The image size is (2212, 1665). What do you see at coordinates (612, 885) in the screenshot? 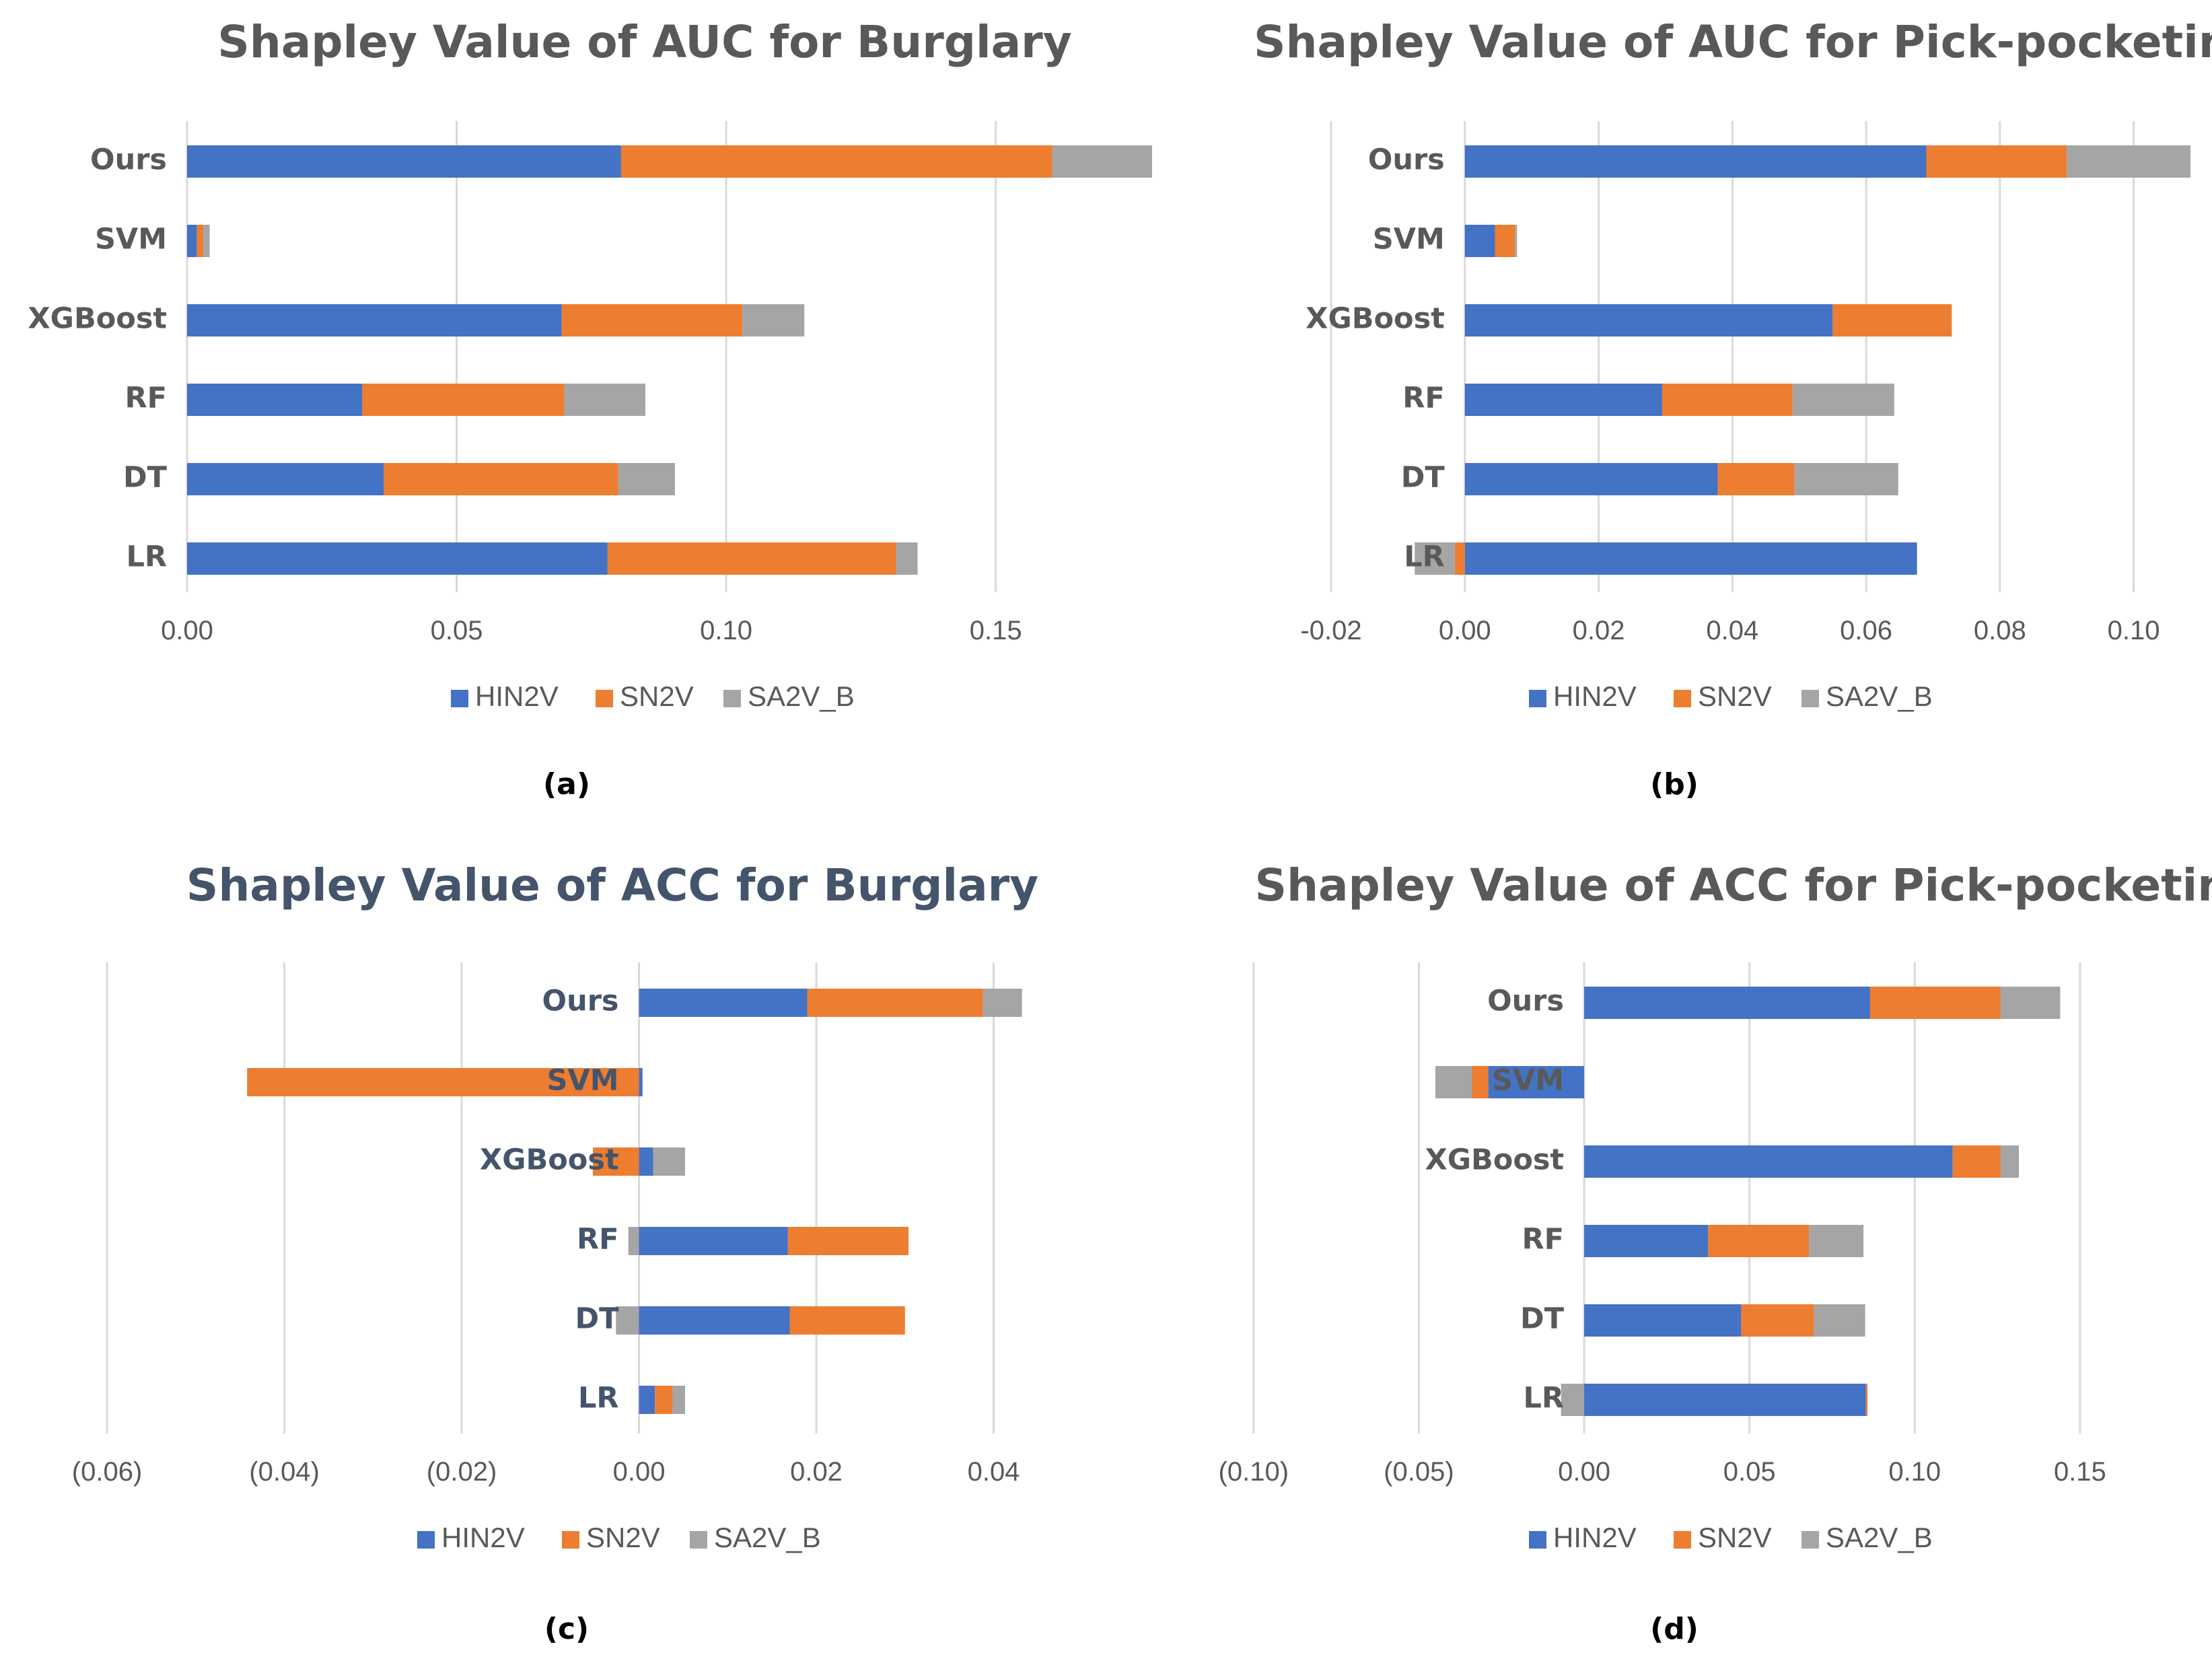
I see `chart-title-c: Shapley Value of ACC for Burglary` at bounding box center [612, 885].